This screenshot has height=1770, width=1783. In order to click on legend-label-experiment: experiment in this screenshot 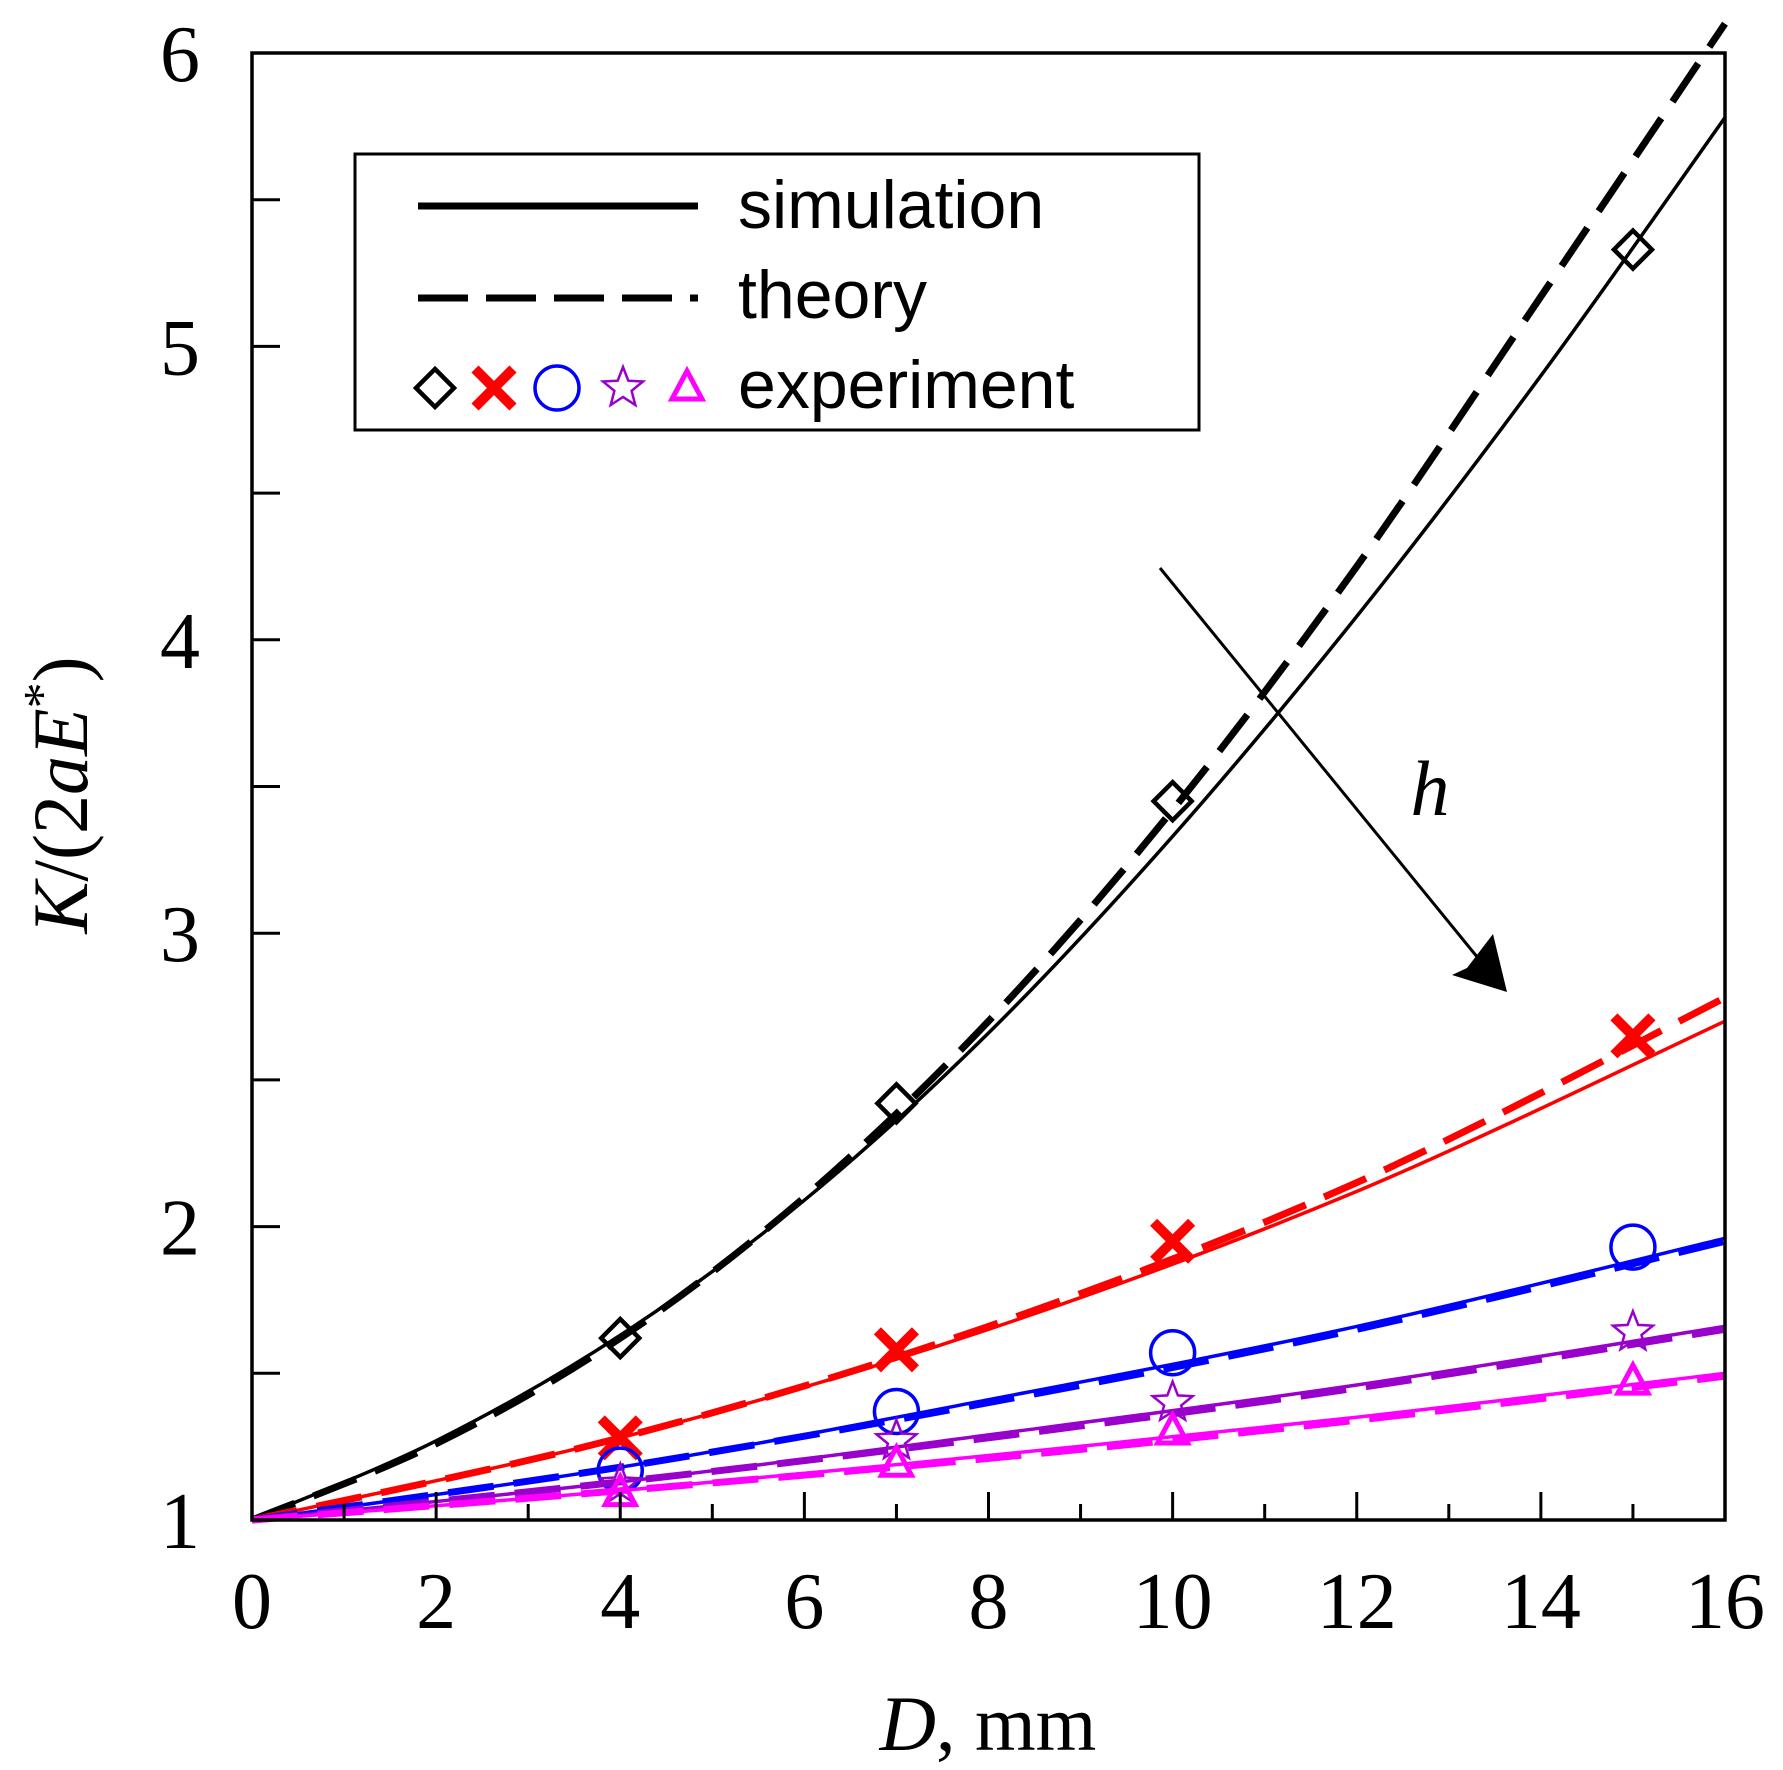, I will do `click(906, 385)`.